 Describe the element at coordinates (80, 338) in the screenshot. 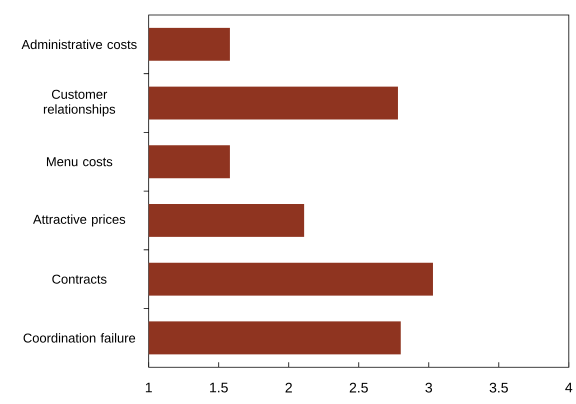

I see `y-tick-label: Coordination failure` at that location.